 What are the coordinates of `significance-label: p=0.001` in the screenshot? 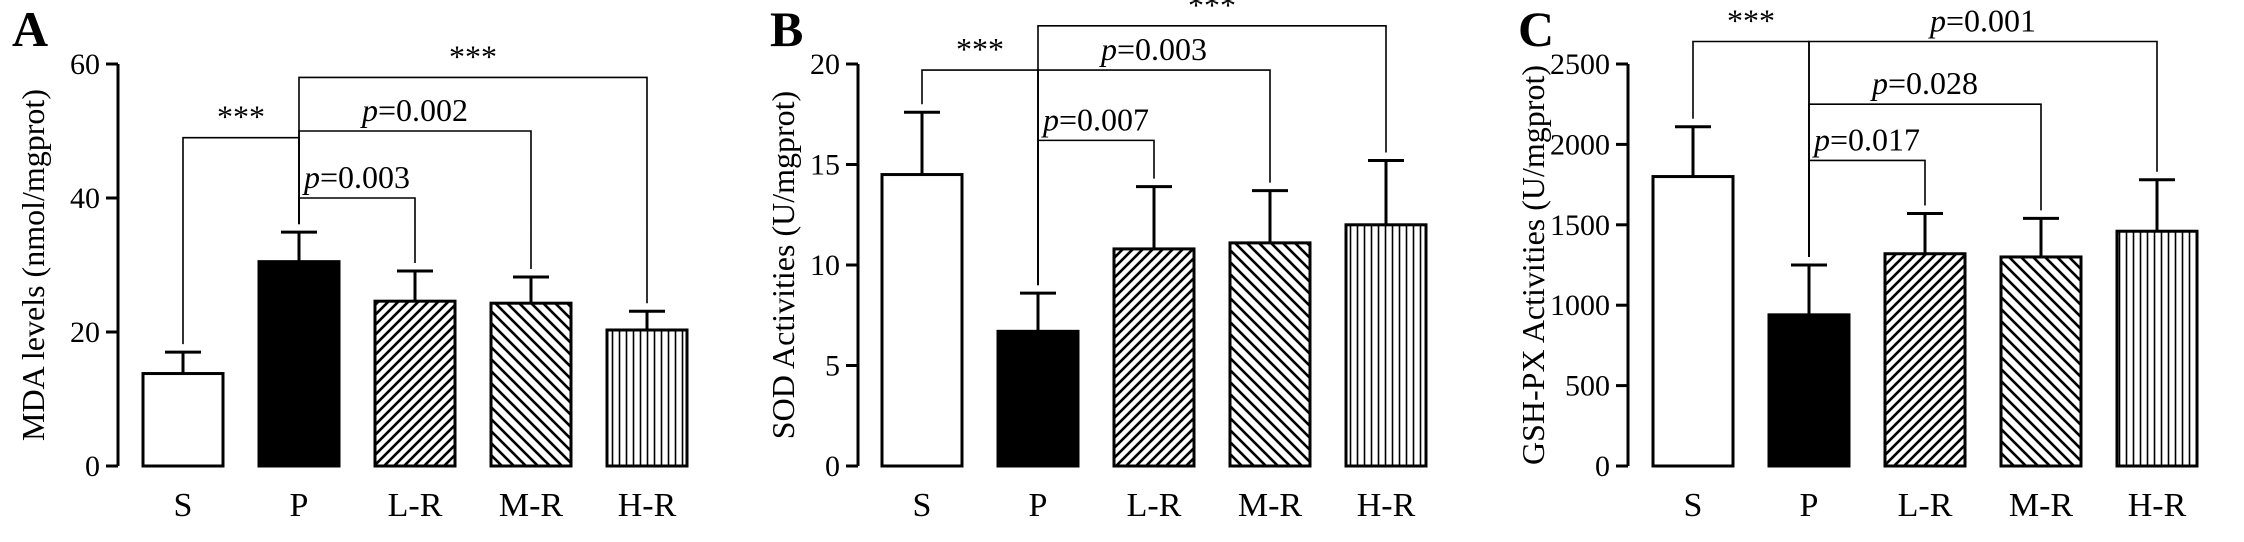 It's located at (1982, 20).